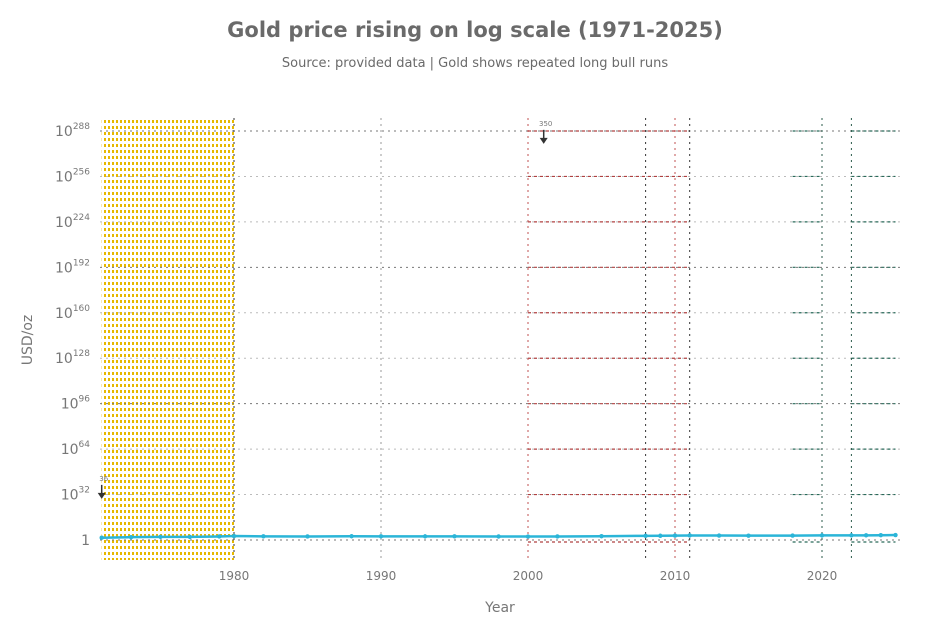 This screenshot has height=634, width=950. What do you see at coordinates (84, 491) in the screenshot?
I see `y-tick-exponent: 32` at bounding box center [84, 491].